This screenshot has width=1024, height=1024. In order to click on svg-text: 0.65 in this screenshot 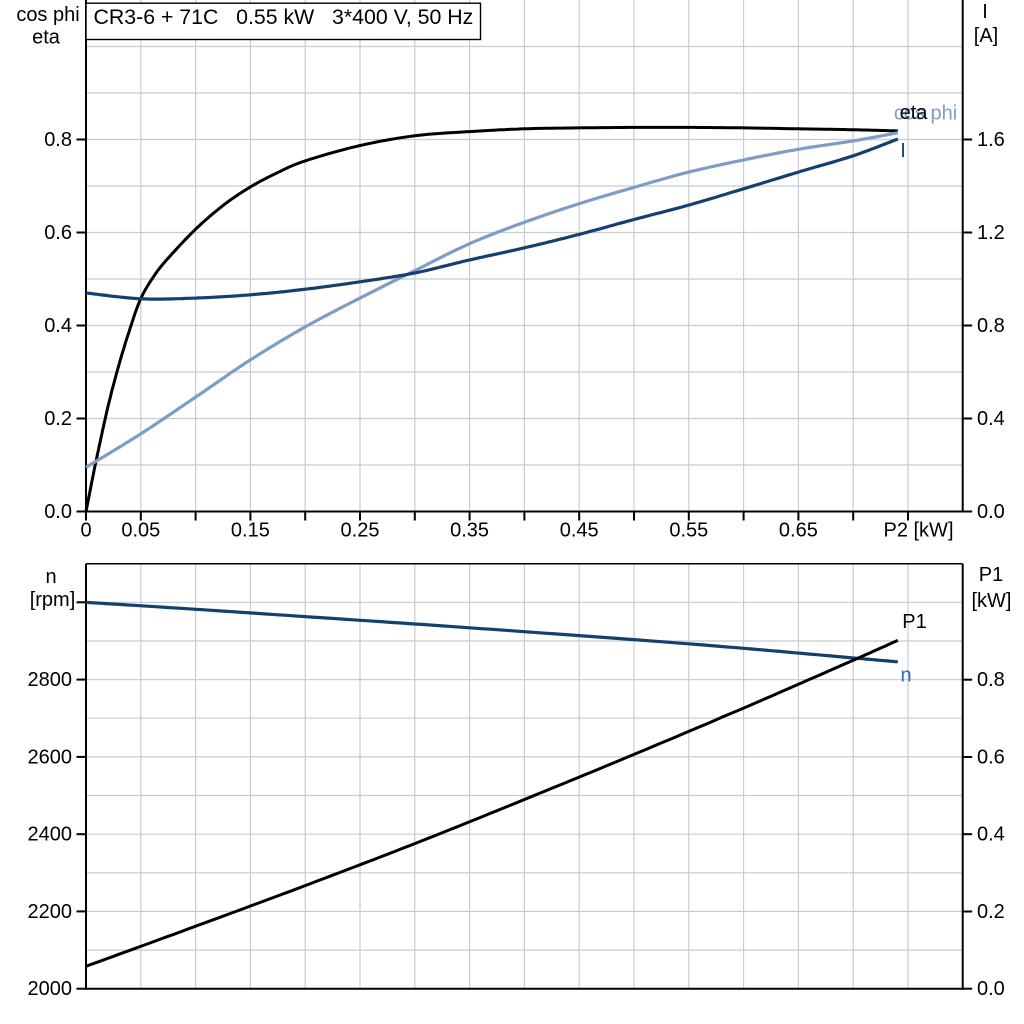, I will do `click(798, 531)`.